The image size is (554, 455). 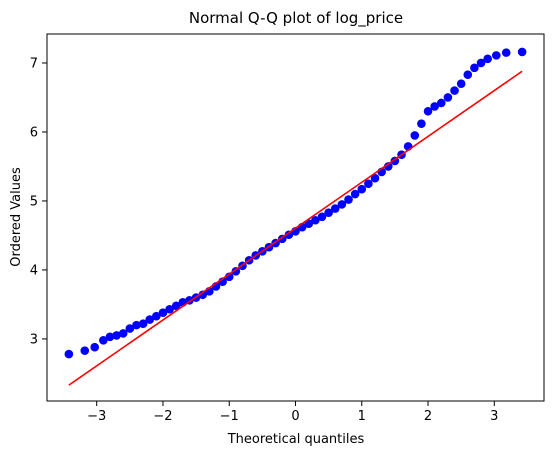 What do you see at coordinates (296, 18) in the screenshot?
I see `chart-title: Normal Q-Q plot of log_price` at bounding box center [296, 18].